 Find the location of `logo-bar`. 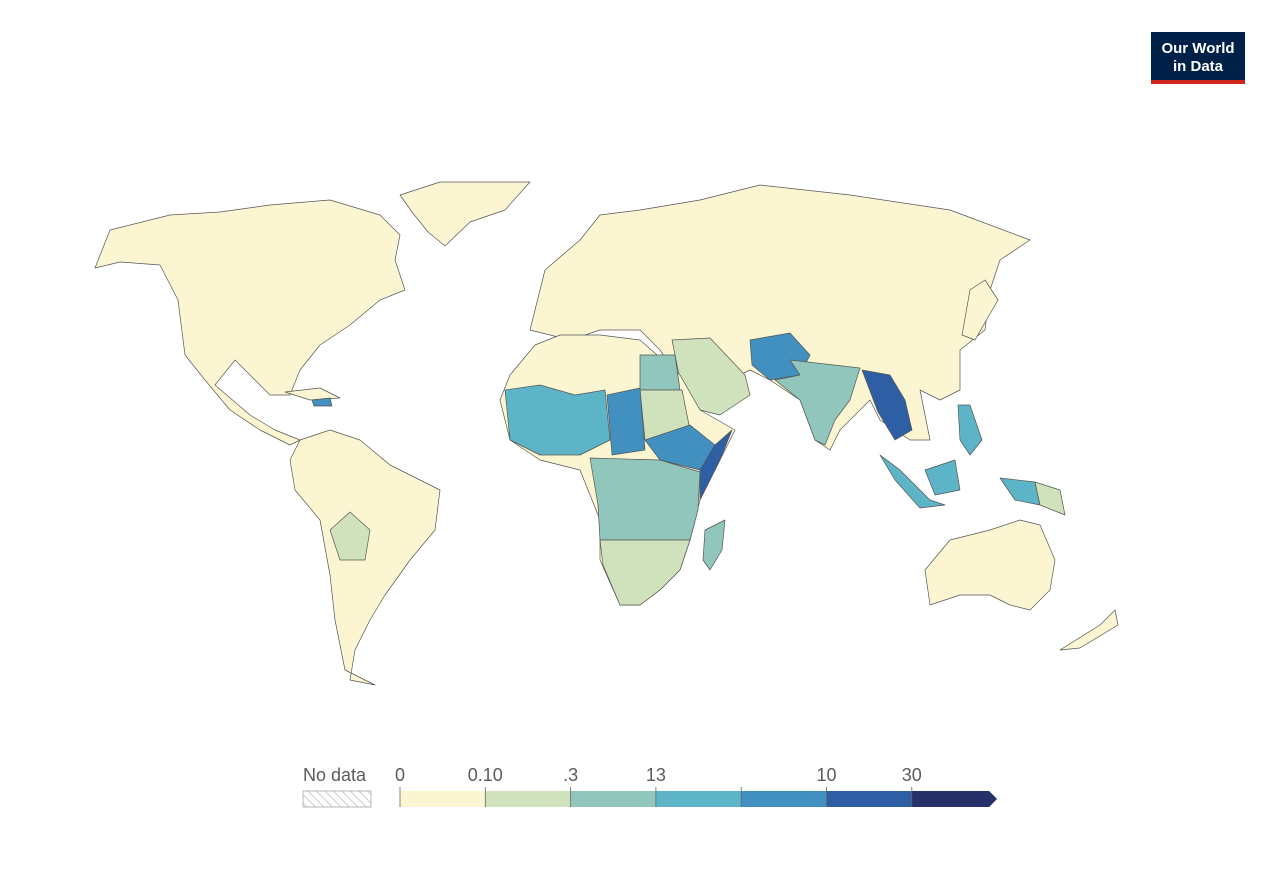

logo-bar is located at coordinates (1198, 82).